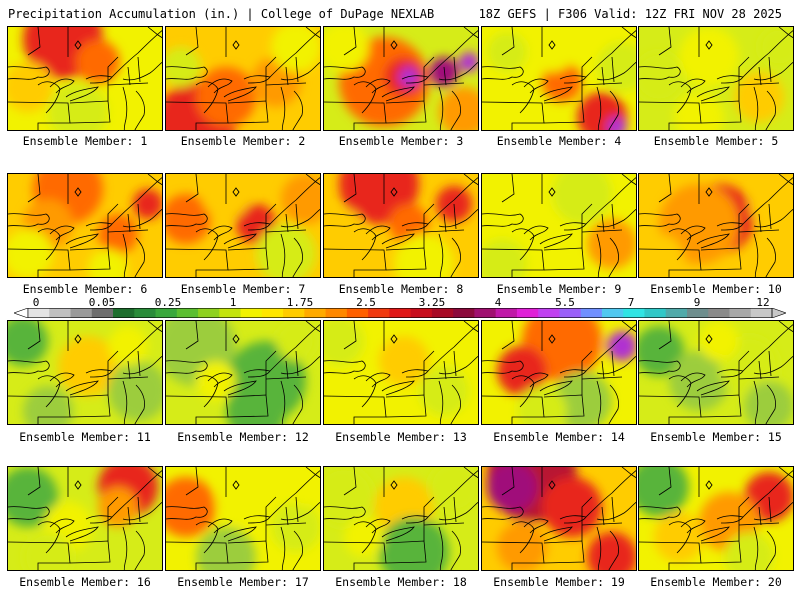 Image resolution: width=800 pixels, height=600 pixels. Describe the element at coordinates (565, 302) in the screenshot. I see `colorbar-tick-label: 5.5` at that location.